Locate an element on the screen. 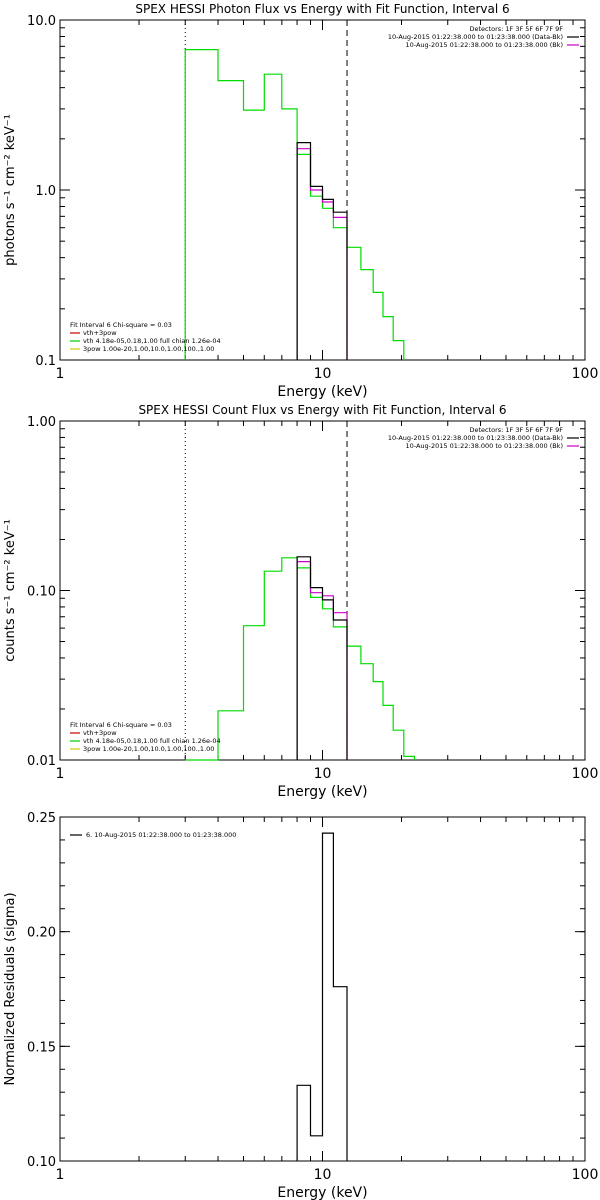 This screenshot has height=1200, width=600. y-axis-label: photons s⁻¹ cm⁻² keV⁻¹ is located at coordinates (10, 190).